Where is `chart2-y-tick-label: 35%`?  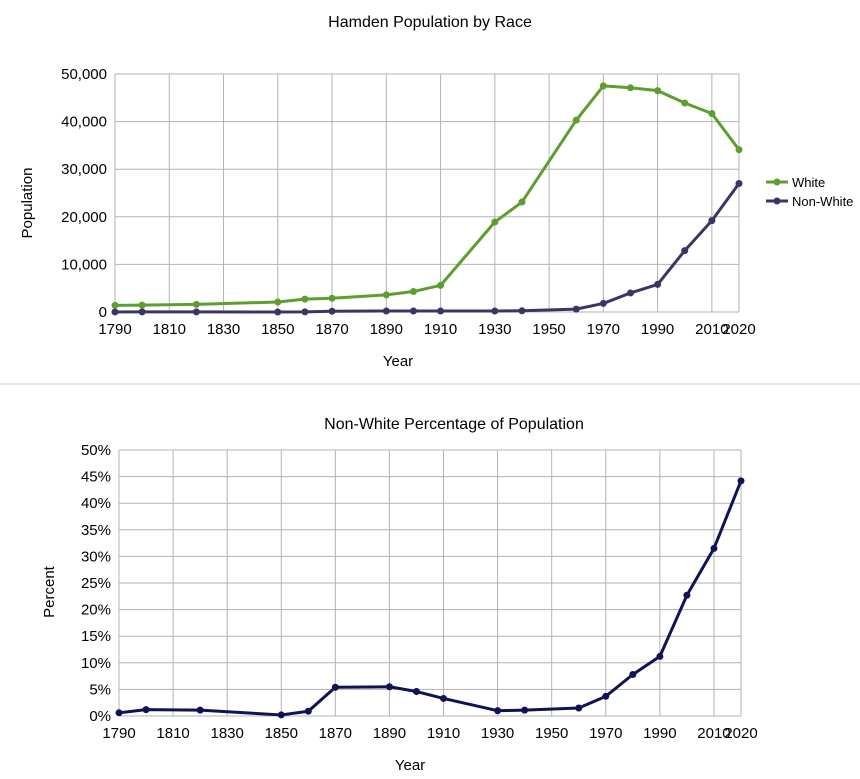 chart2-y-tick-label: 35% is located at coordinates (96, 530).